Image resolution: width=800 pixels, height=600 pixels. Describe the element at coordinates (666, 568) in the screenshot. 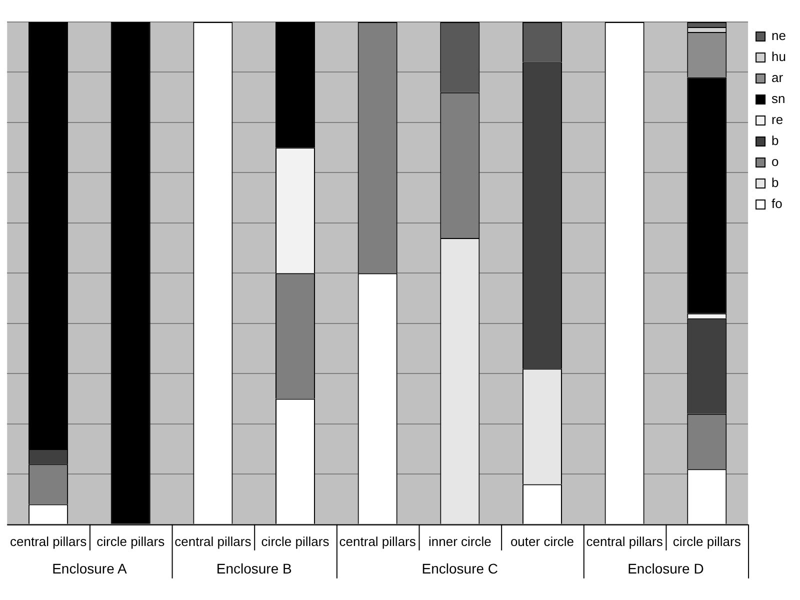

I see `text: Enclosure D` at that location.